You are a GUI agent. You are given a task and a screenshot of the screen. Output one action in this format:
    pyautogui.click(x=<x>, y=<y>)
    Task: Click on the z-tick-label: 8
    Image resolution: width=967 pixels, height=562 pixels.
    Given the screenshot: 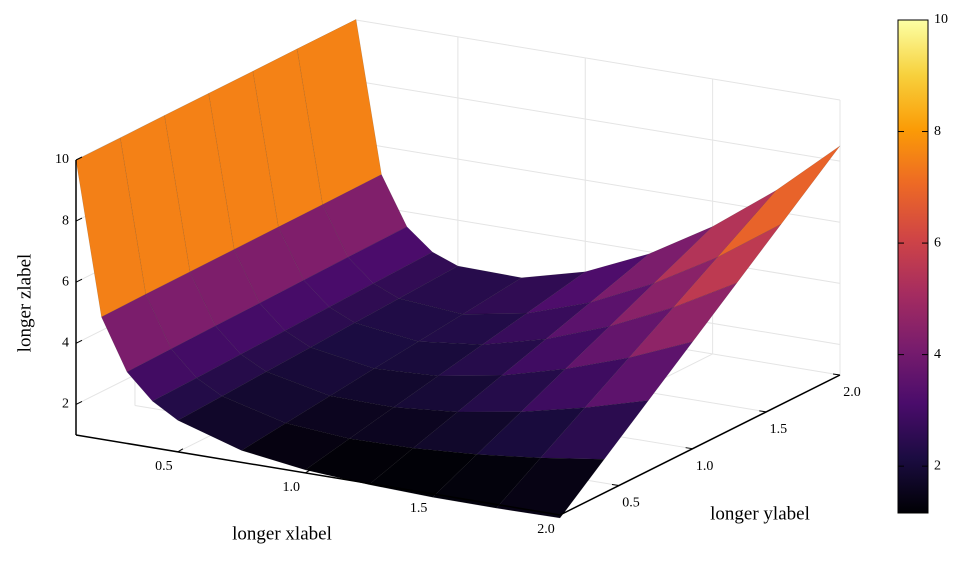 What is the action you would take?
    pyautogui.click(x=65, y=220)
    